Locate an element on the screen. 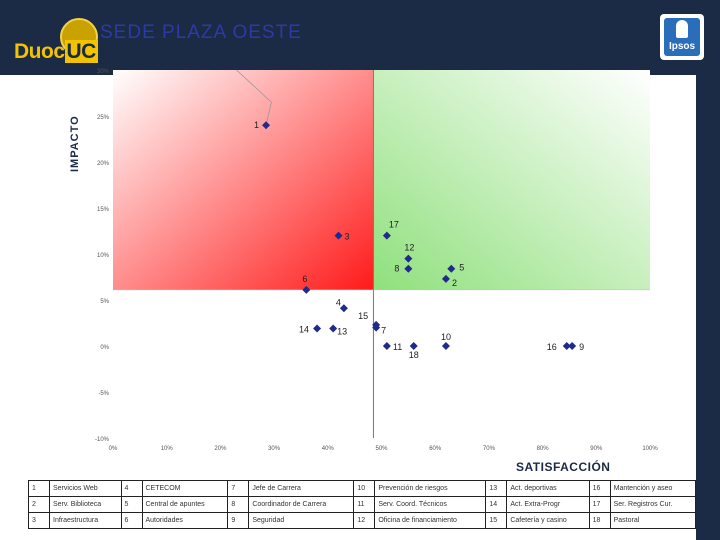 This screenshot has height=540, width=720. legend-item-label: Cafetería y casino is located at coordinates (548, 520).